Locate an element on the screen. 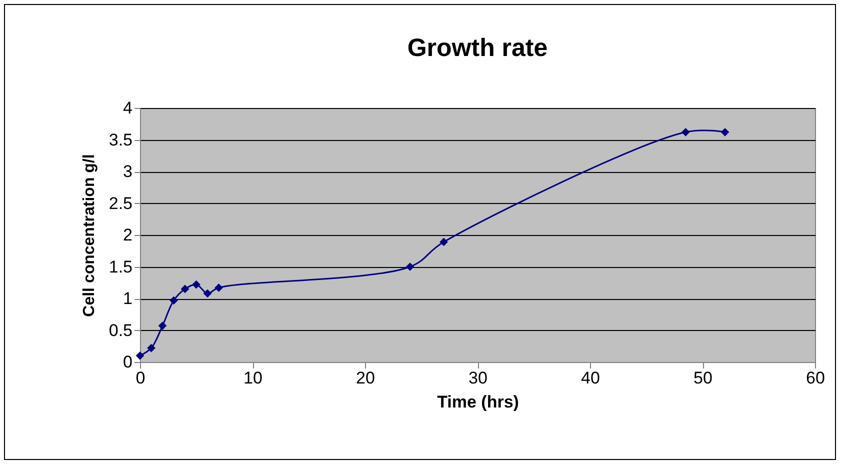  x-axis-title: Time (hrs) is located at coordinates (478, 402).